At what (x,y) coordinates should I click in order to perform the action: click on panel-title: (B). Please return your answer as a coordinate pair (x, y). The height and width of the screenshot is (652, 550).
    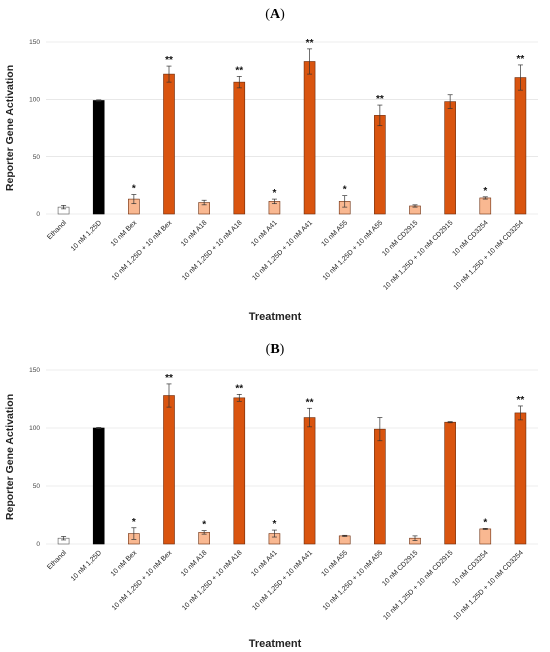
    Looking at the image, I should click on (275, 349).